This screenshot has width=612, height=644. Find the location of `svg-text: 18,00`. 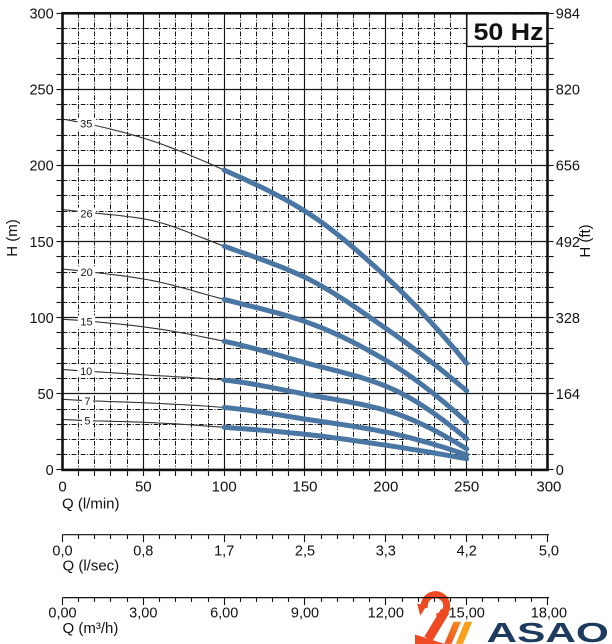

svg-text: 18,00 is located at coordinates (549, 613).